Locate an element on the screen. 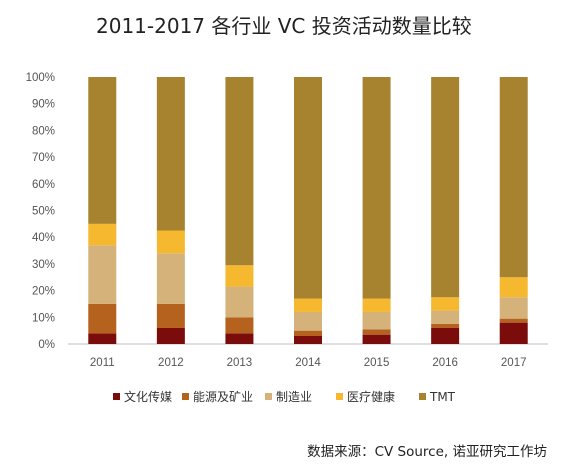 The image size is (567, 471). y-tick-label: 20% is located at coordinates (43, 292).